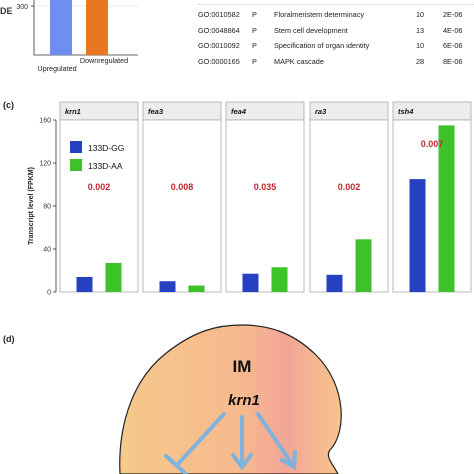 Image resolution: width=474 pixels, height=474 pixels. What do you see at coordinates (242, 462) in the screenshot?
I see `arrowhead-center` at bounding box center [242, 462].